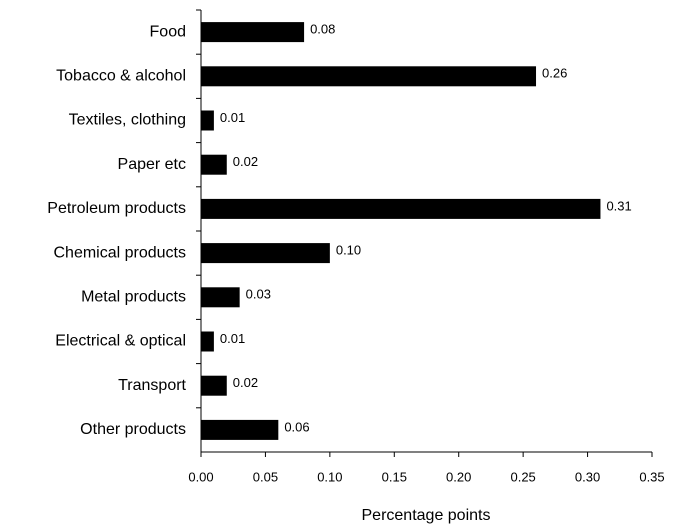 The height and width of the screenshot is (532, 686). Describe the element at coordinates (348, 250) in the screenshot. I see `value-label: 0.10` at that location.